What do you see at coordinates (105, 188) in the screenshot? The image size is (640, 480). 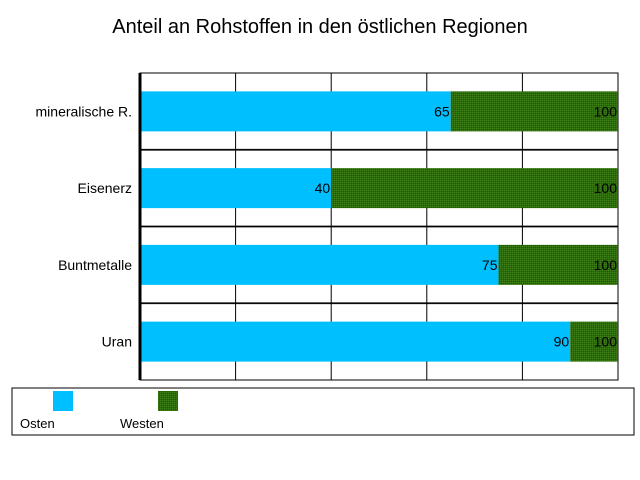 I see `category-label: Eisenerz` at bounding box center [105, 188].